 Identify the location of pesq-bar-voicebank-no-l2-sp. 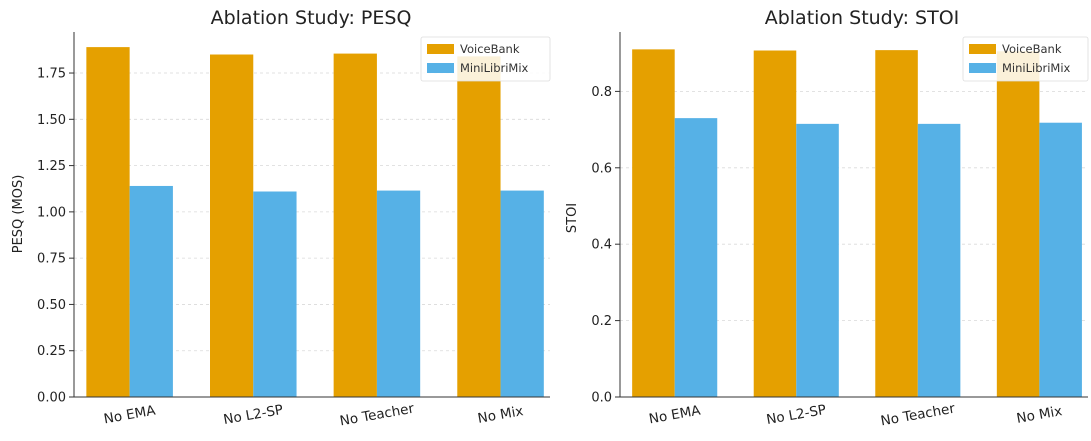
(232, 226).